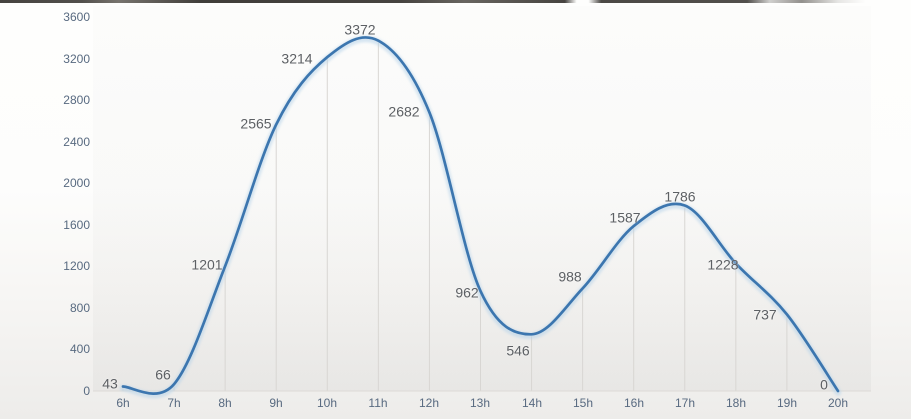 This screenshot has width=911, height=419. Describe the element at coordinates (360, 29) in the screenshot. I see `point-label-11h: 3372` at that location.